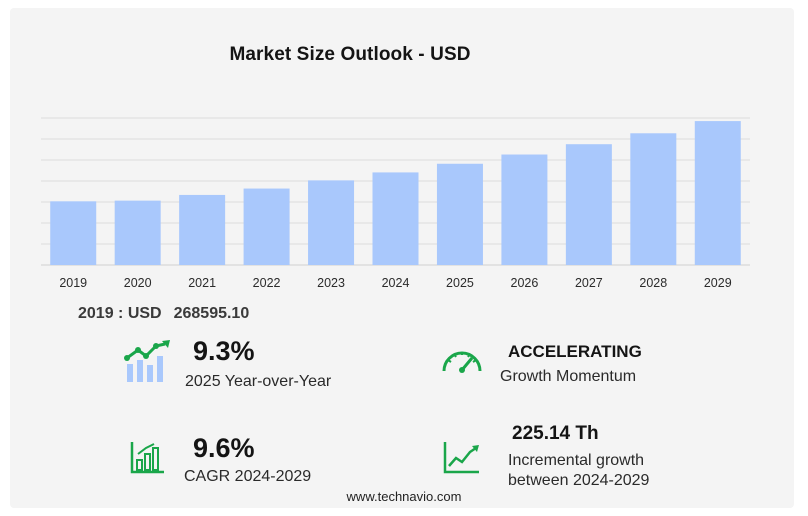 This screenshot has width=808, height=516. Describe the element at coordinates (224, 351) in the screenshot. I see `yoy-value: 9.3%` at that location.